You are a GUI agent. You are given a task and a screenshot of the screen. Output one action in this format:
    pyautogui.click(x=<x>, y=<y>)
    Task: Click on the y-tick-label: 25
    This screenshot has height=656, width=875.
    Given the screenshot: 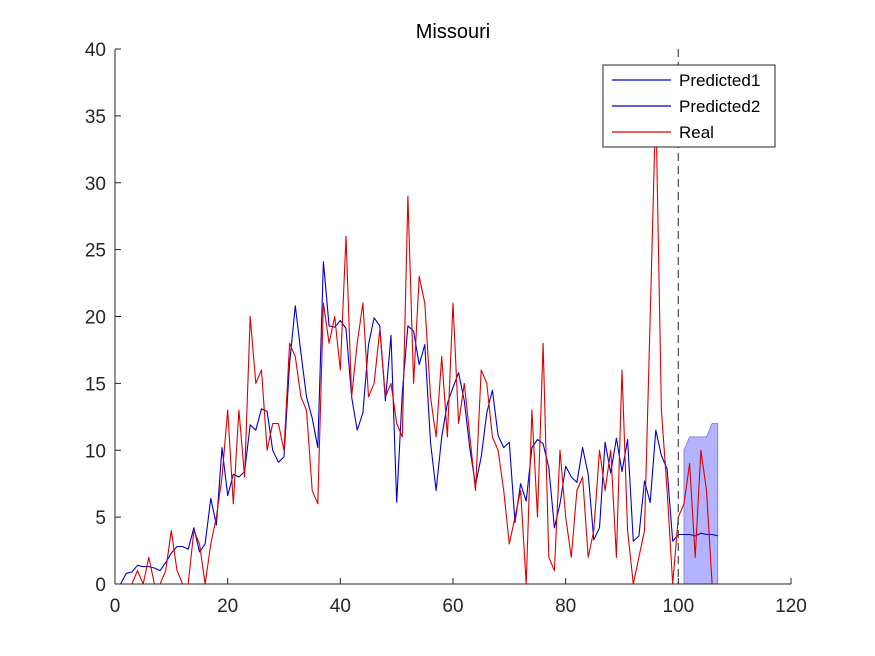 What is the action you would take?
    pyautogui.click(x=95, y=251)
    